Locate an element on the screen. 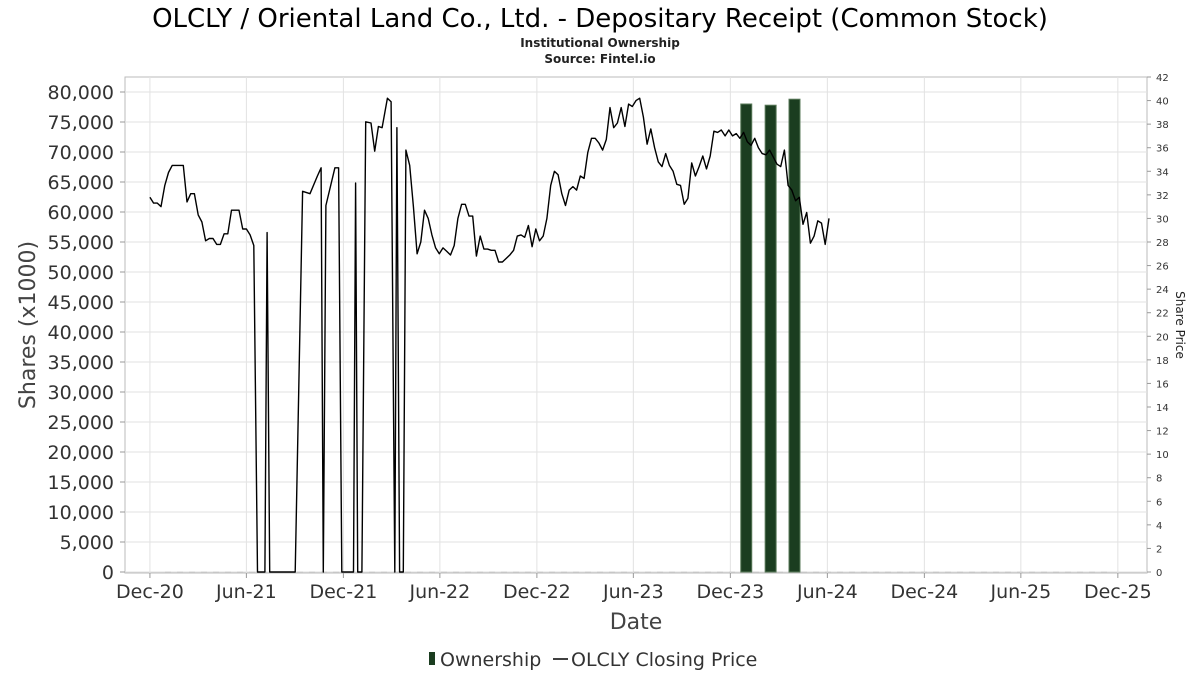 The image size is (1200, 675). y2-tick-label: 0 is located at coordinates (1159, 573).